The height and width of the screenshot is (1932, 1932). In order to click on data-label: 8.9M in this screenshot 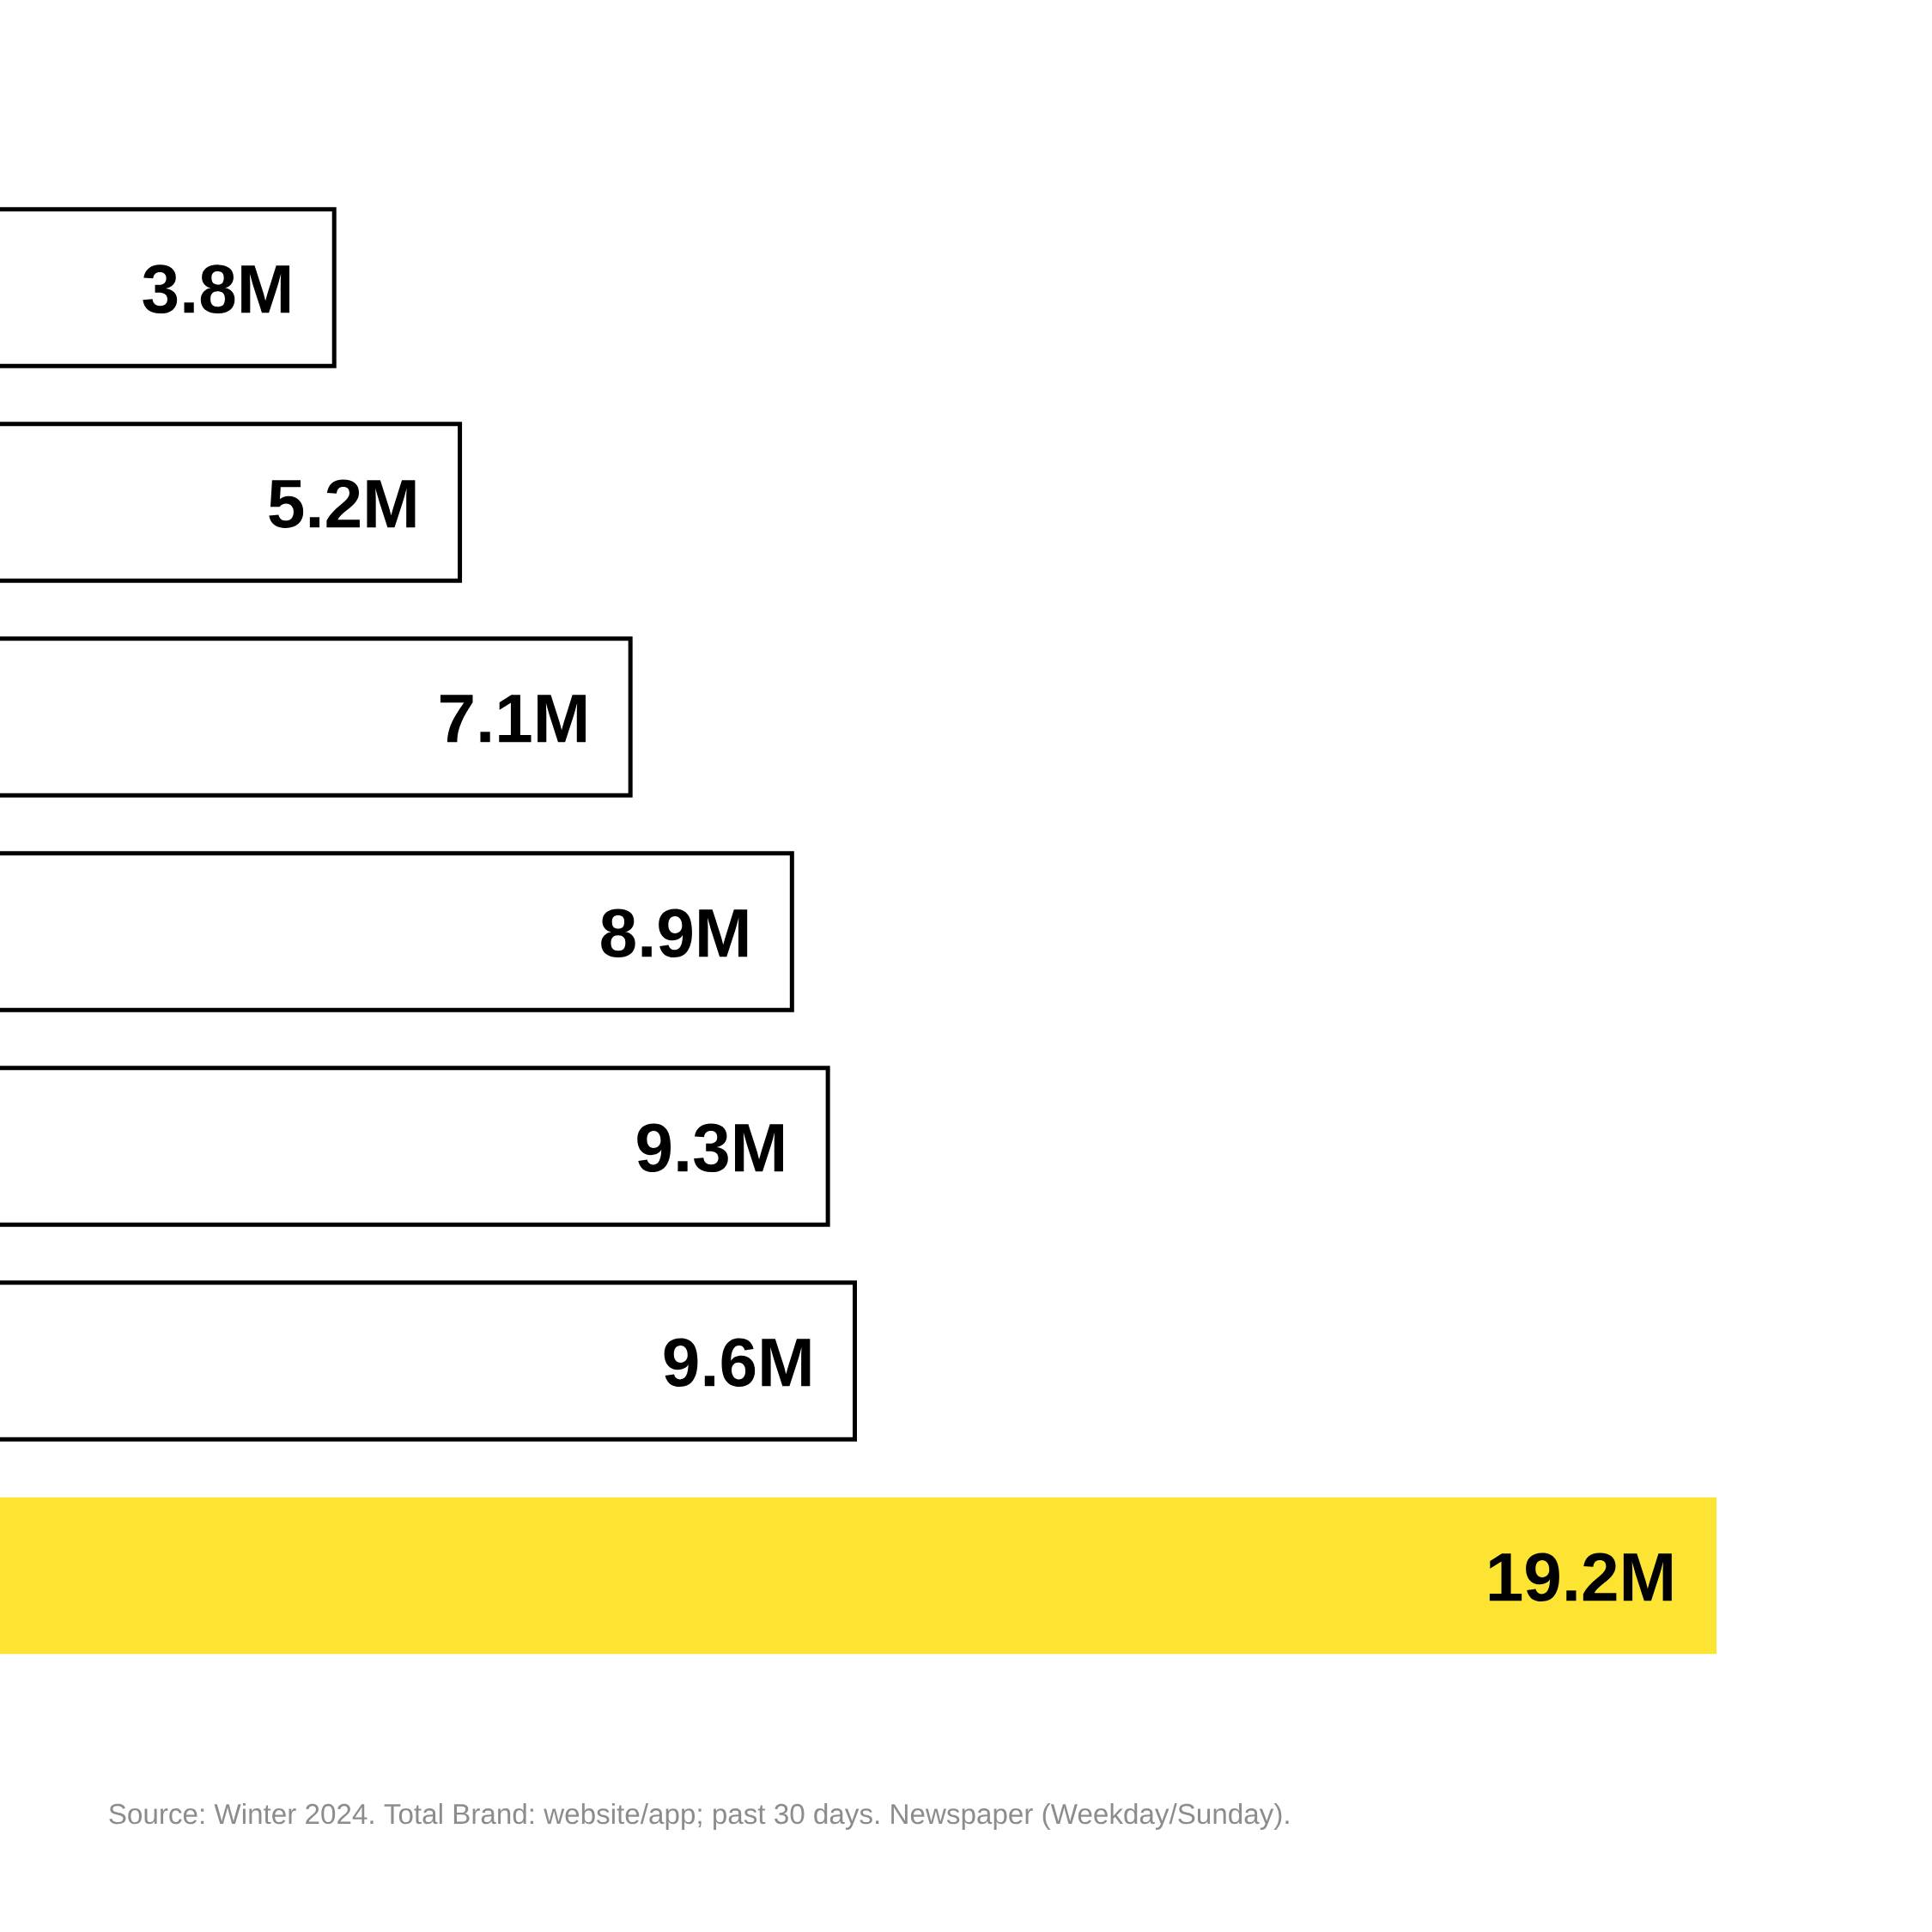, I will do `click(674, 932)`.